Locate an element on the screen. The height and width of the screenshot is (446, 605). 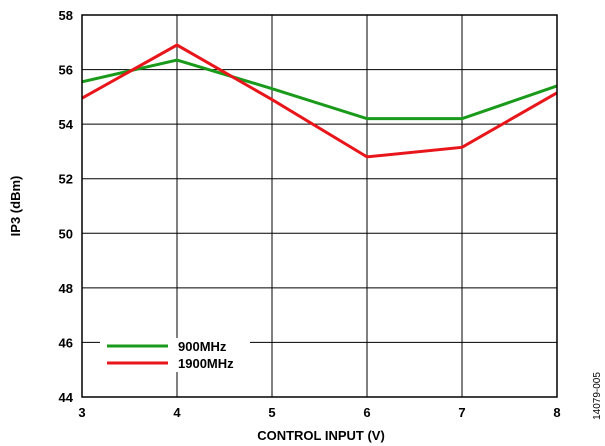
x-tick-label-7: 7 is located at coordinates (461, 412).